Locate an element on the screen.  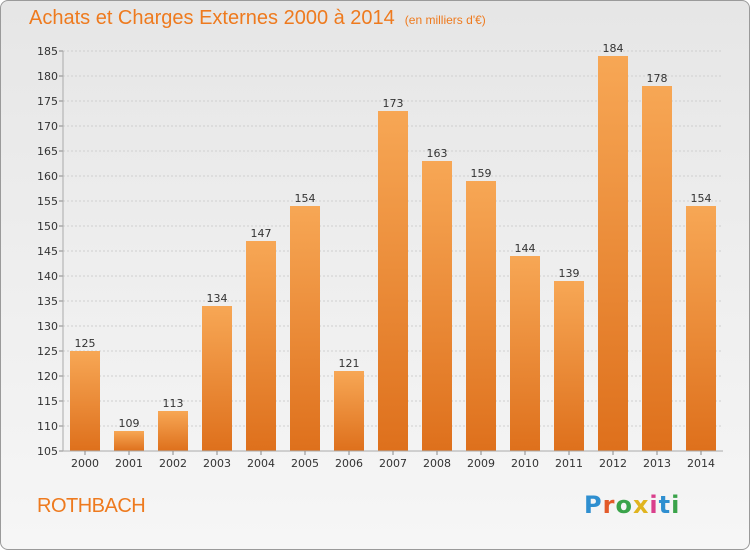
bar-2012 is located at coordinates (613, 253).